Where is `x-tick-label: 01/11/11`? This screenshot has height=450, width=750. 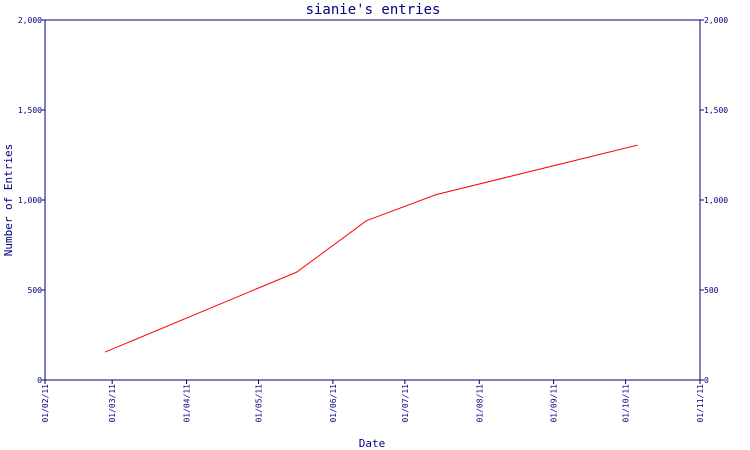 x-tick-label: 01/11/11 is located at coordinates (700, 403).